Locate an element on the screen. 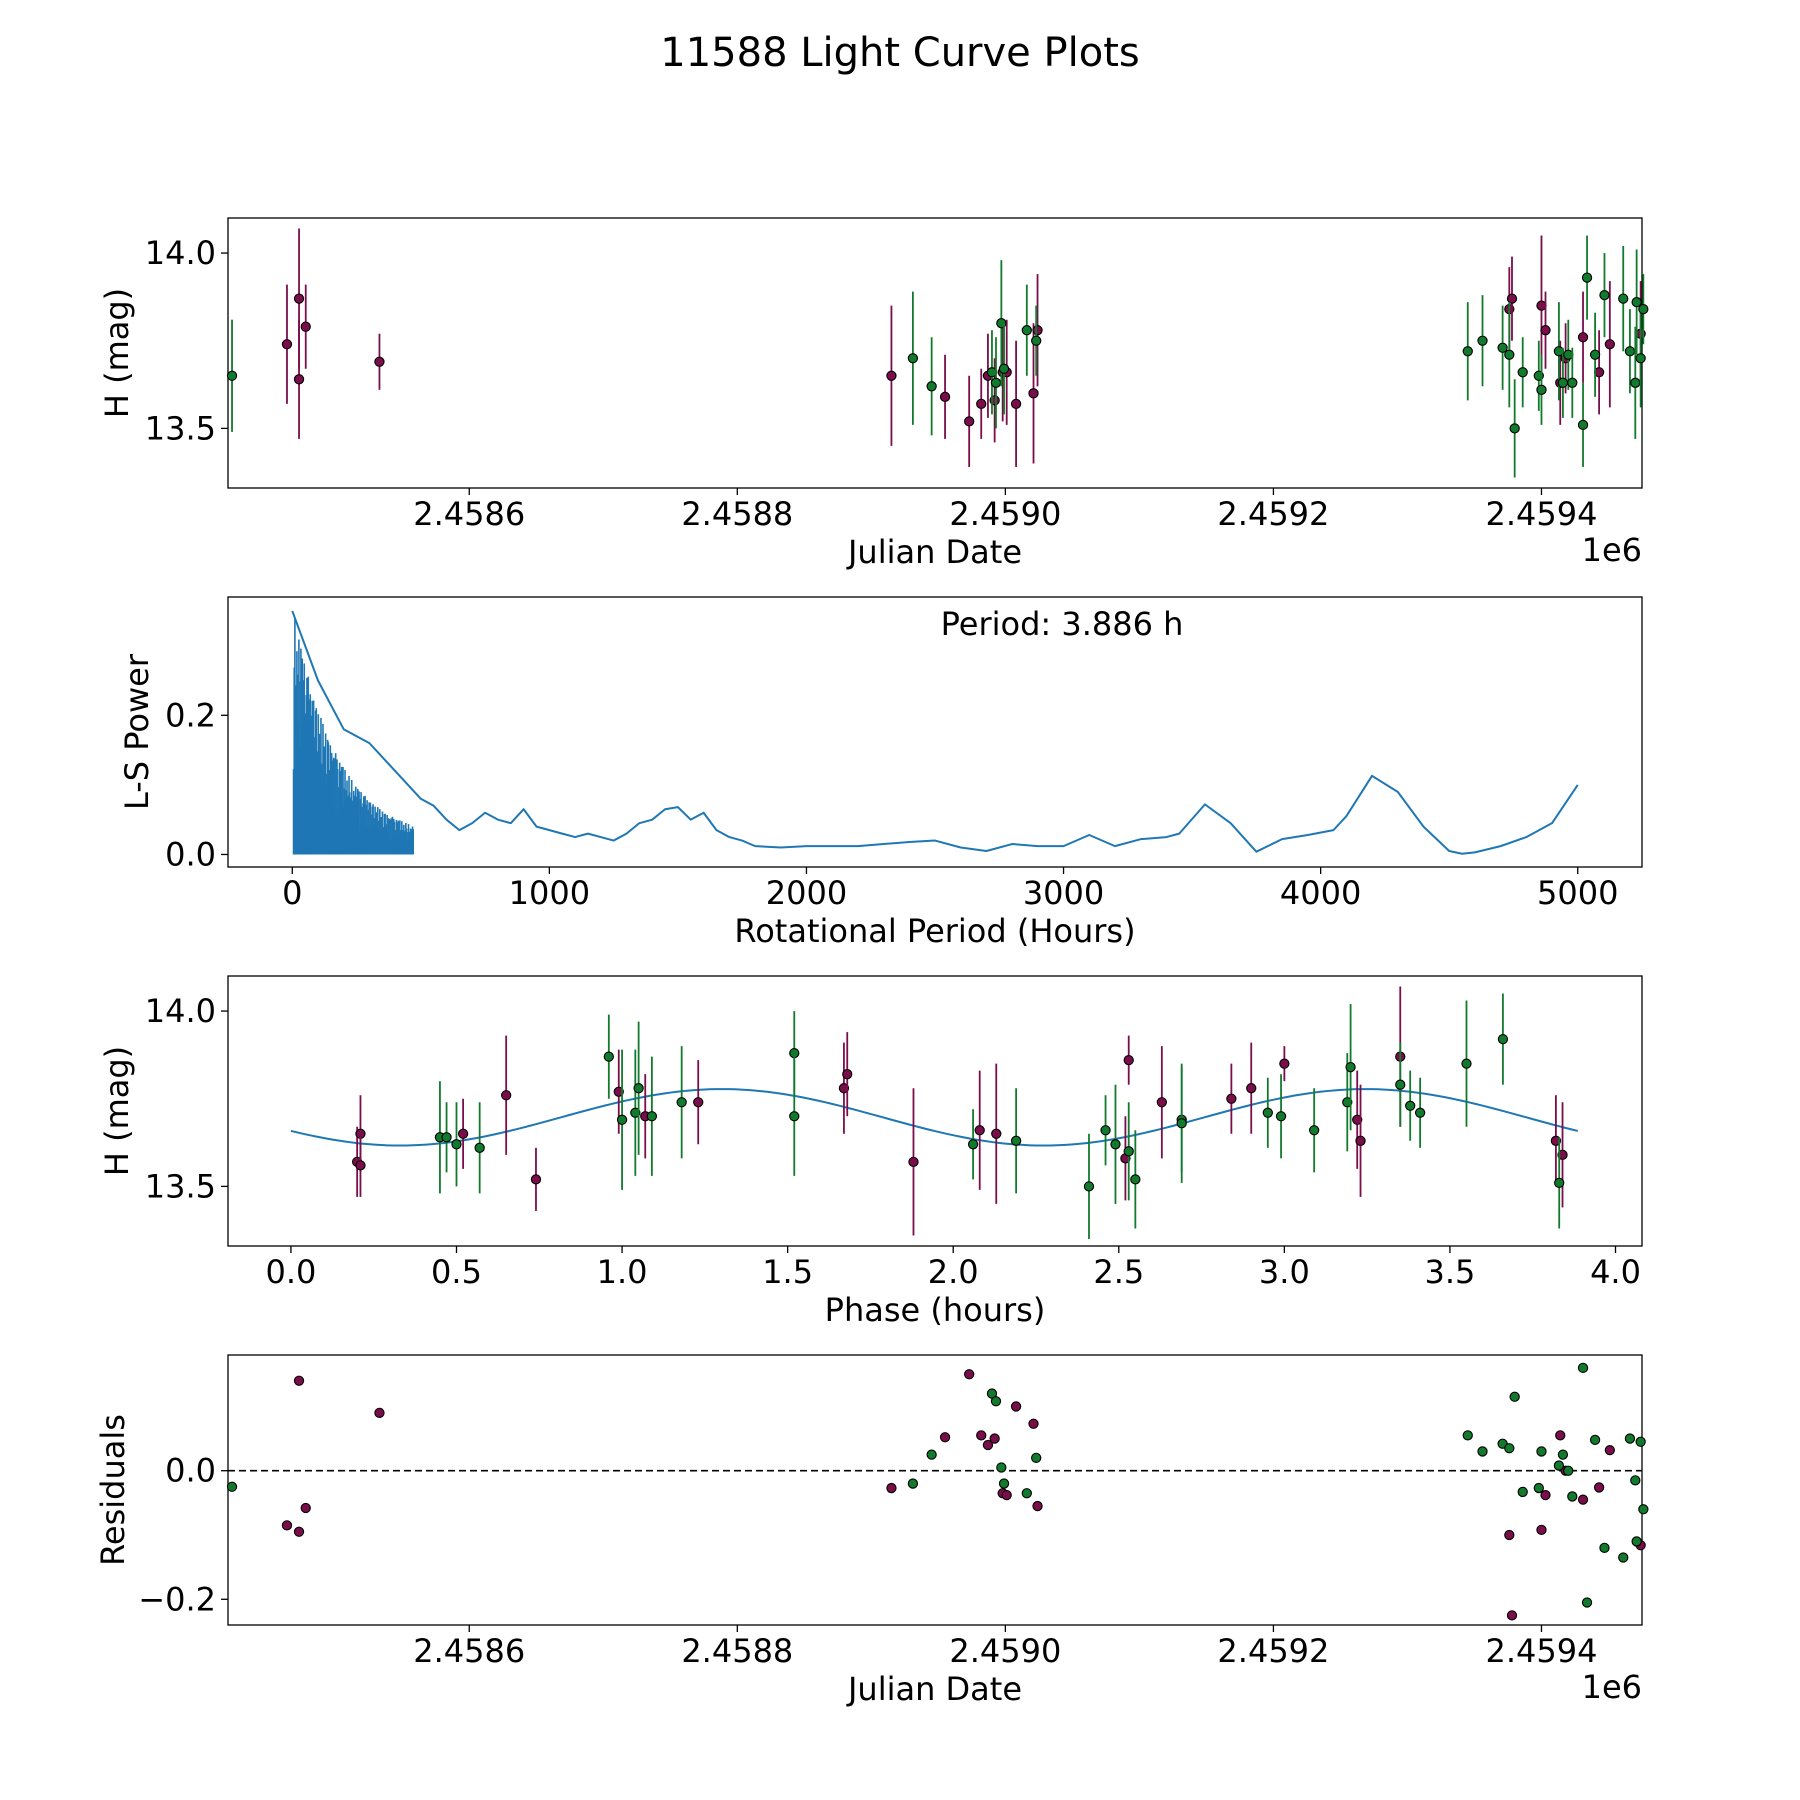 Image resolution: width=1800 pixels, height=1800 pixels. light-curve-xlabel: Julian Date is located at coordinates (934, 552).